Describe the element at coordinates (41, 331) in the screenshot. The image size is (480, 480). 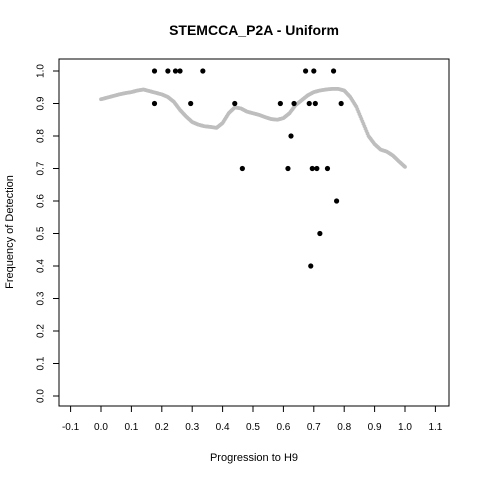
I see `y-tick-label: 0.2` at that location.